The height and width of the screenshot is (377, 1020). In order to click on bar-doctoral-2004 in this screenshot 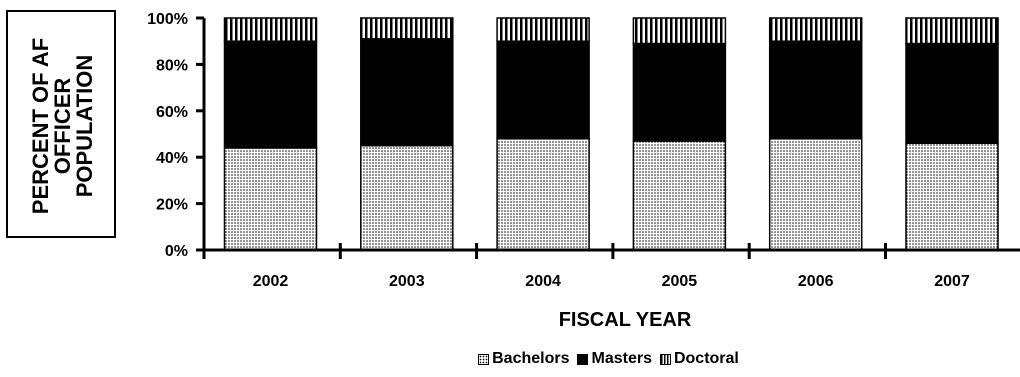, I will do `click(543, 29)`.